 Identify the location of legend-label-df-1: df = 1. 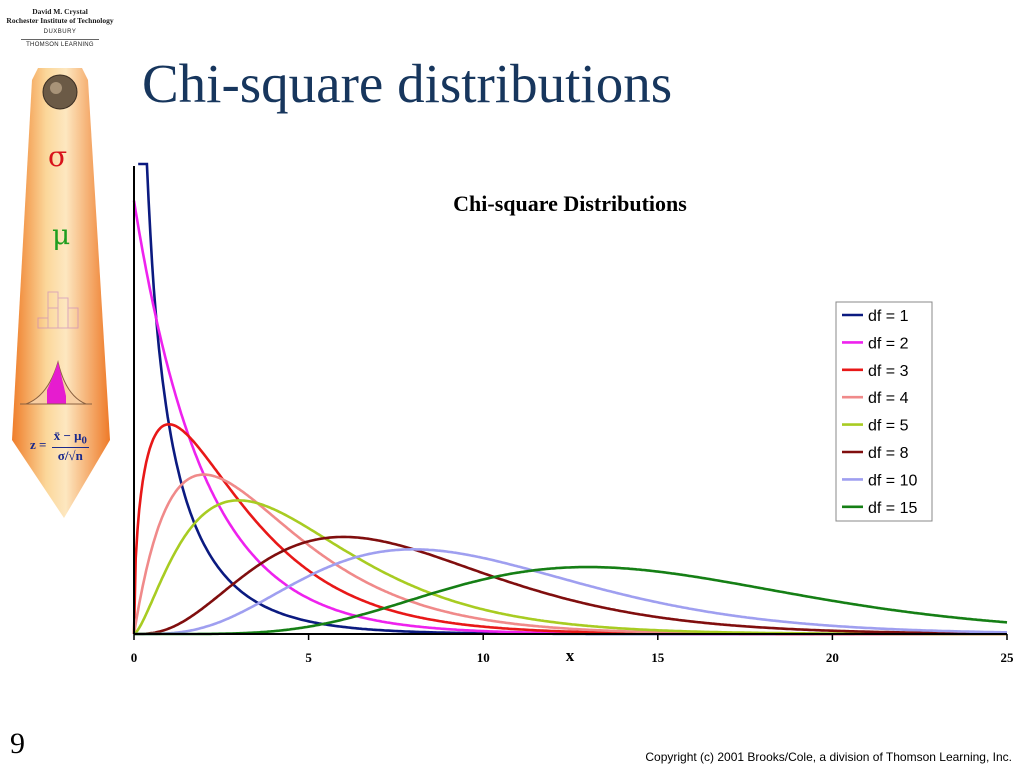
(888, 316).